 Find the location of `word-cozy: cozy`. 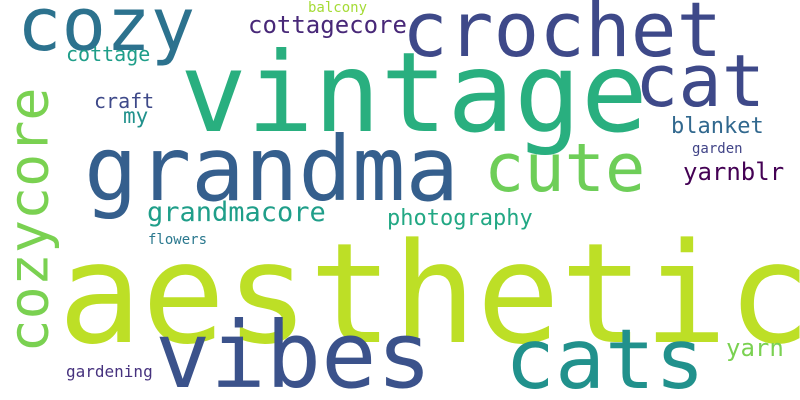

word-cozy: cozy is located at coordinates (106, 34).